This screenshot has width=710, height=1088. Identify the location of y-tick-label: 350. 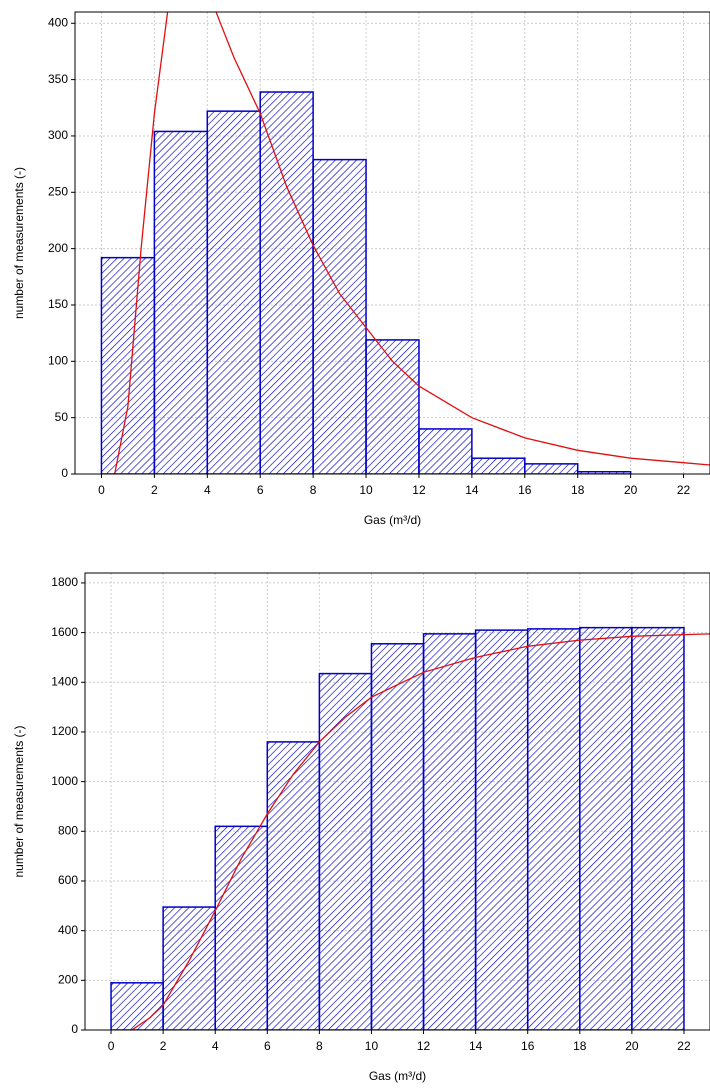
(58, 79).